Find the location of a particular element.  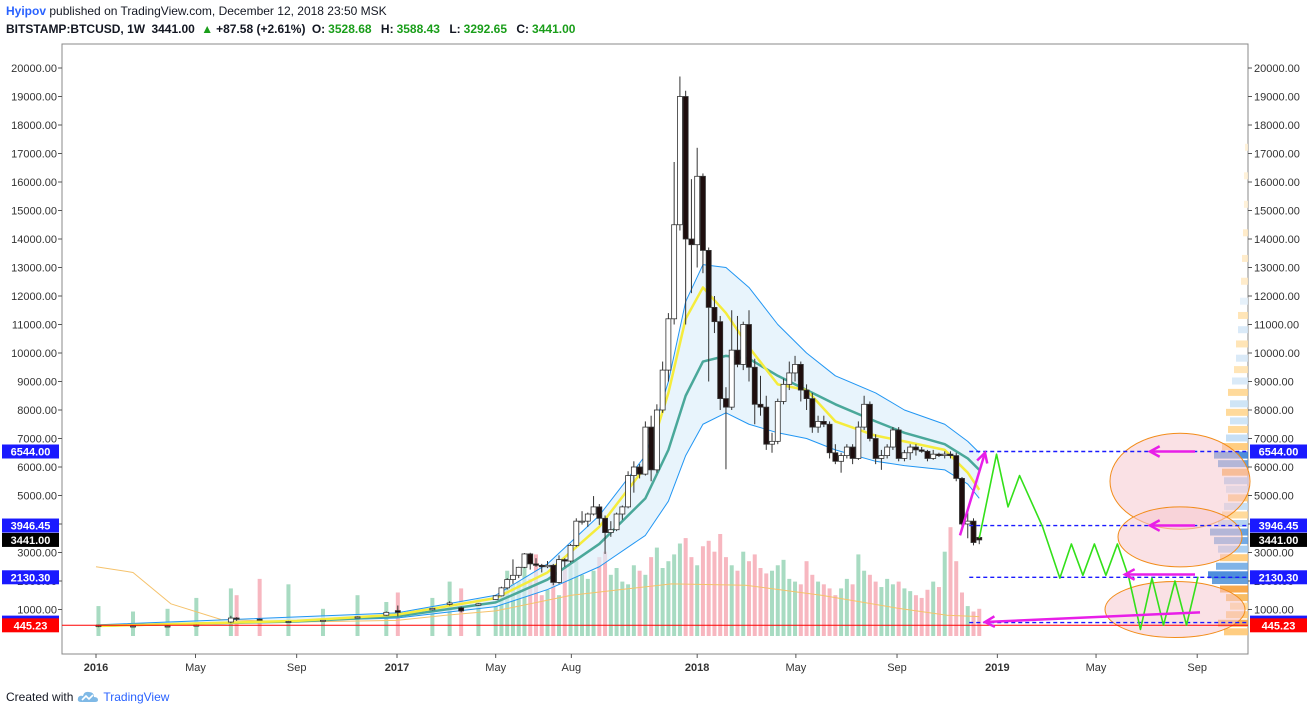

y-tick-label-right: 20000.00 is located at coordinates (1277, 69).